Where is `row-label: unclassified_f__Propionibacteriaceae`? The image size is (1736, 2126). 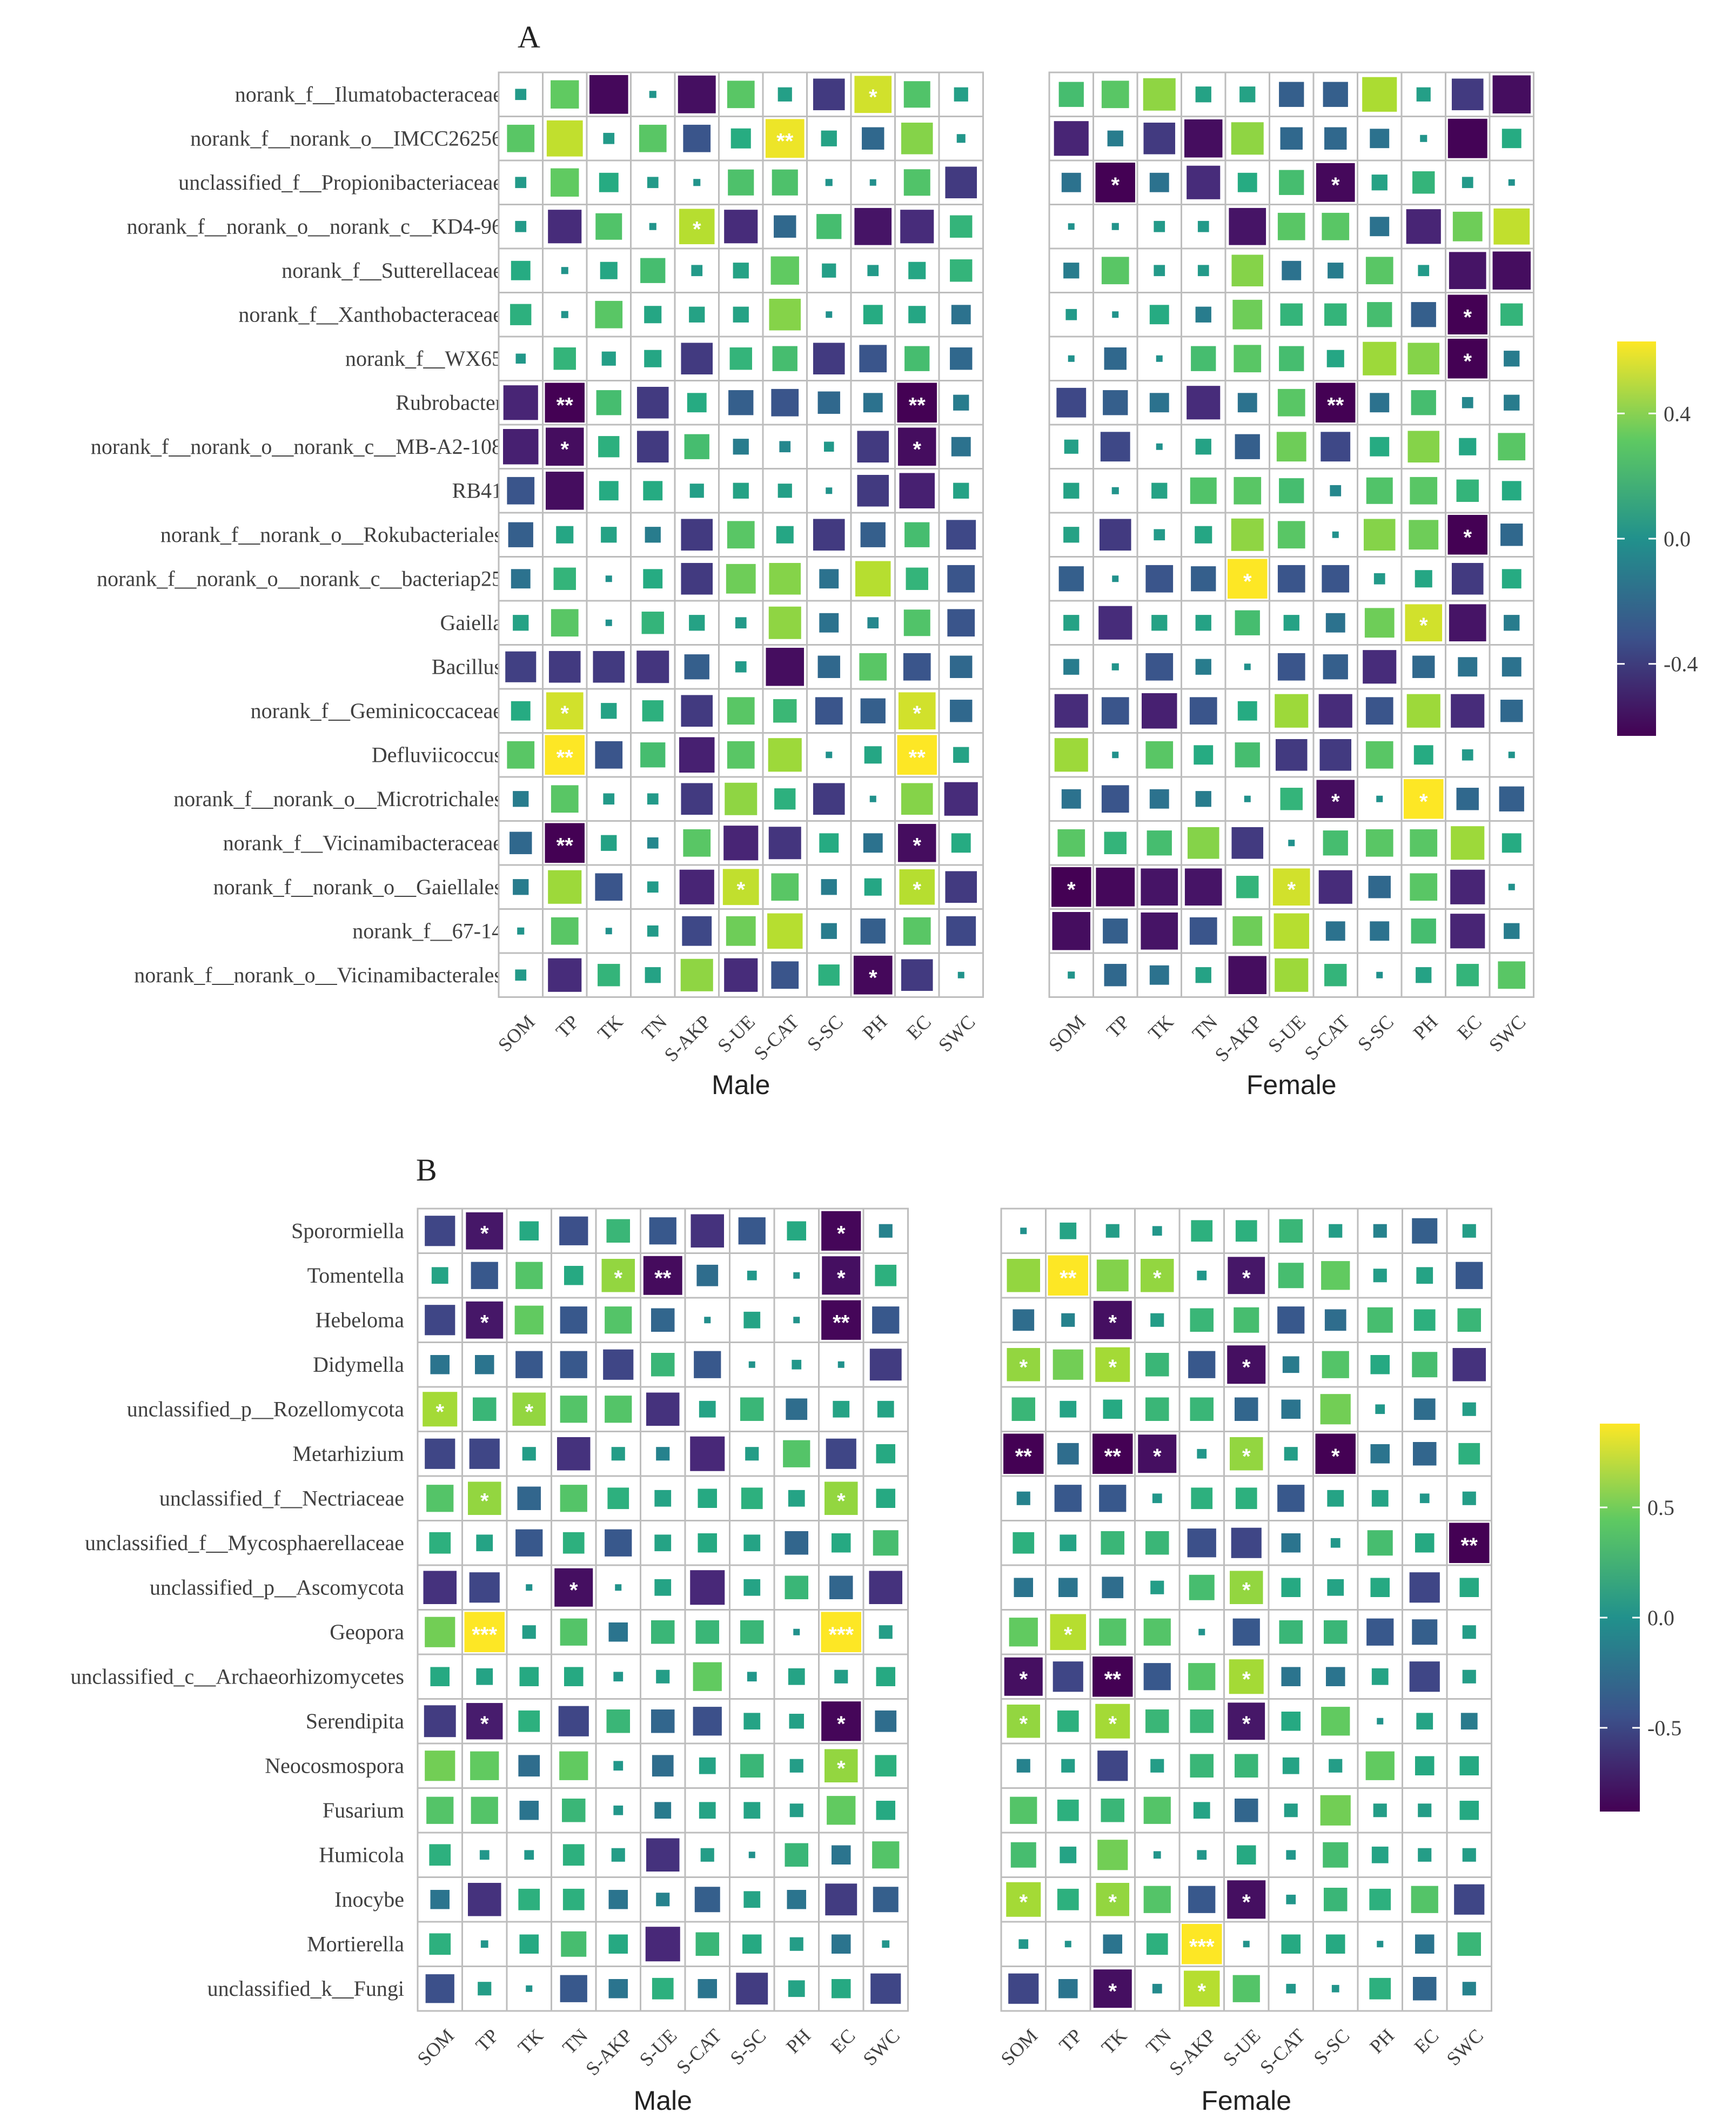
row-label: unclassified_f__Propionibacteriaceae is located at coordinates (340, 182).